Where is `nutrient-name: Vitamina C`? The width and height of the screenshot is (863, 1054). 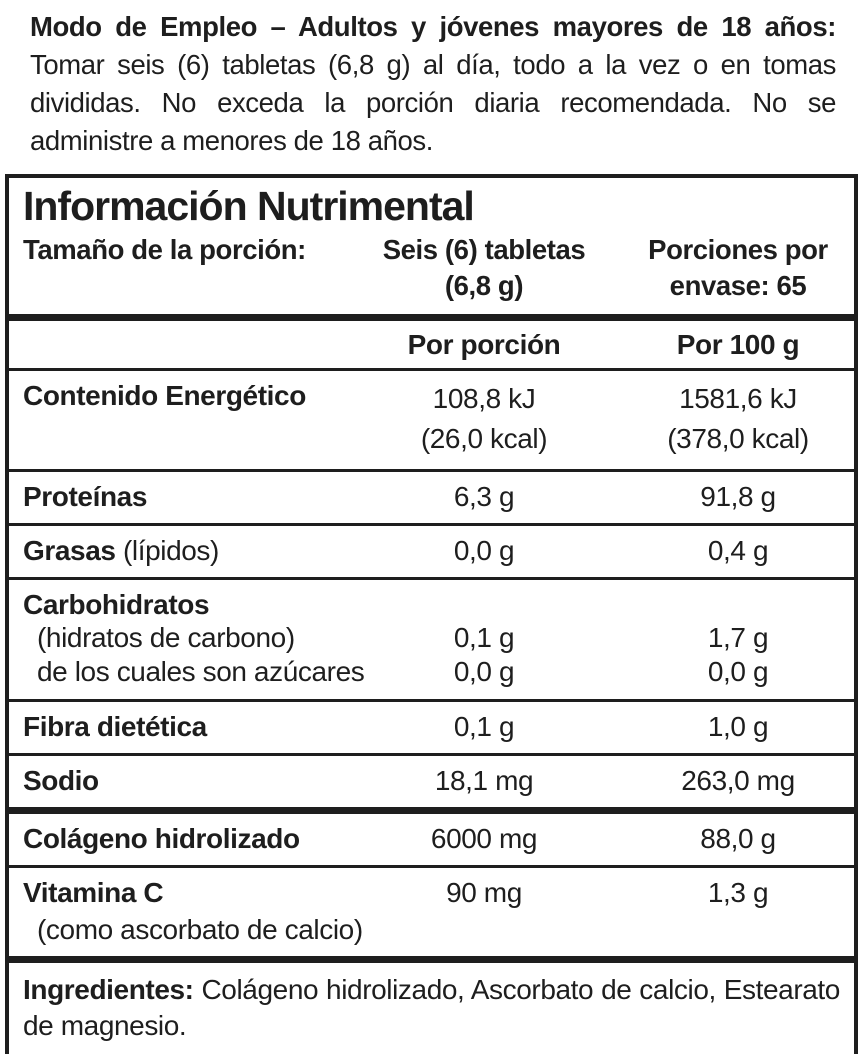
nutrient-name: Vitamina C is located at coordinates (93, 892).